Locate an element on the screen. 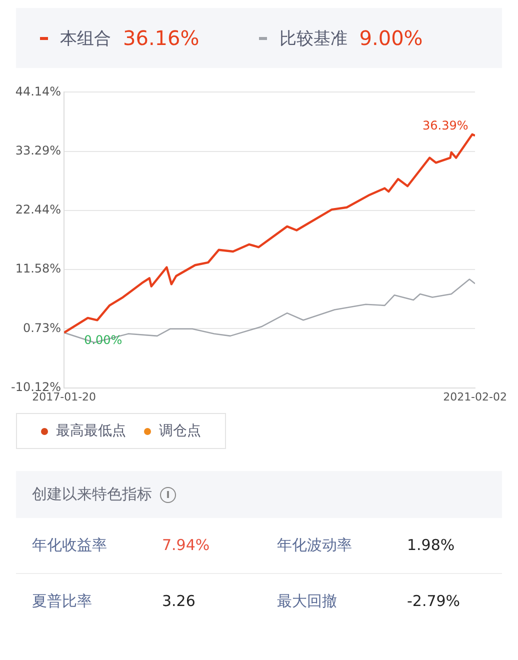  legend-label: 比较基准 is located at coordinates (313, 39).